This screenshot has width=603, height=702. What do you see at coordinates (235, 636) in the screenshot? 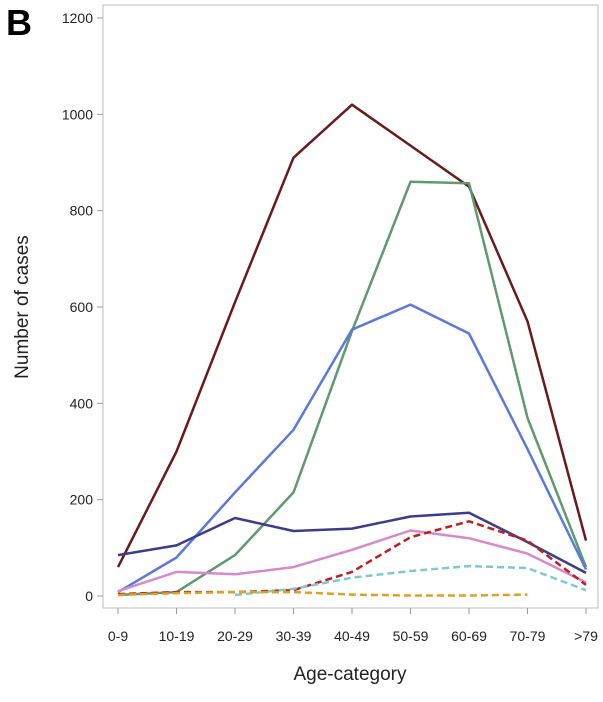
I see `x-tick-label: 20-29` at bounding box center [235, 636].